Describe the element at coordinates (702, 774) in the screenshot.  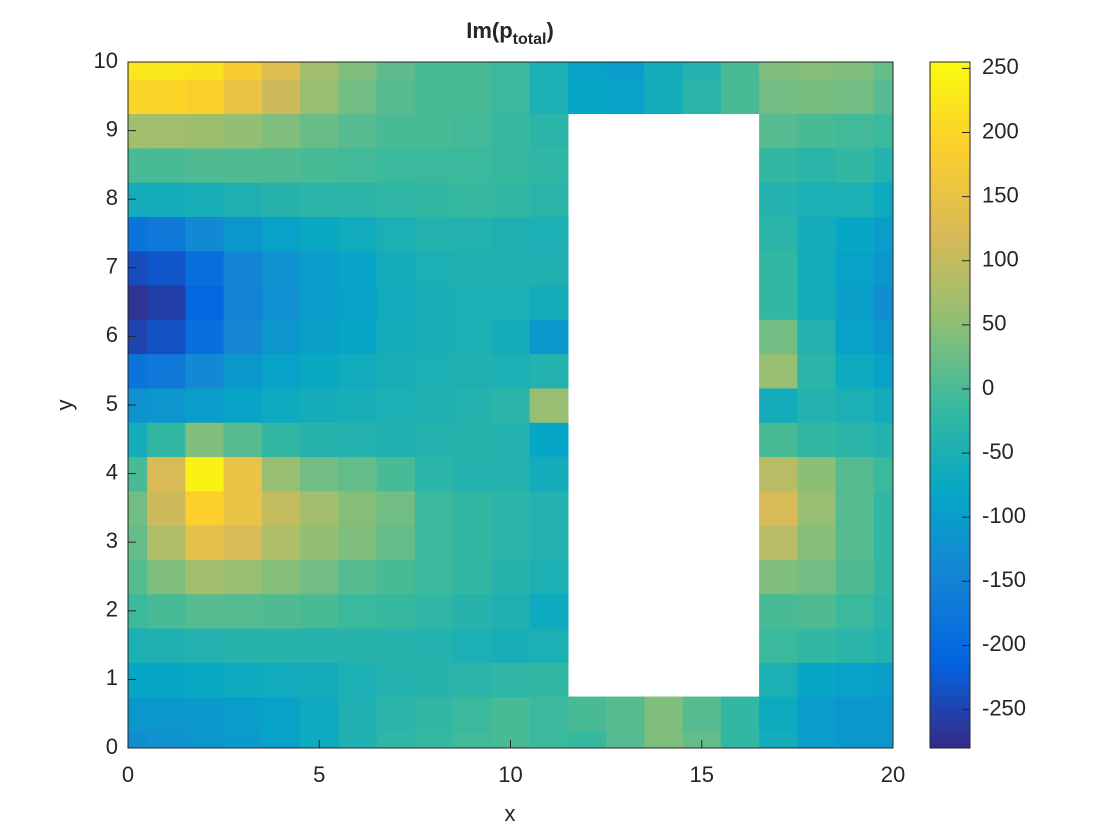
I see `x-tick-label: 15` at that location.